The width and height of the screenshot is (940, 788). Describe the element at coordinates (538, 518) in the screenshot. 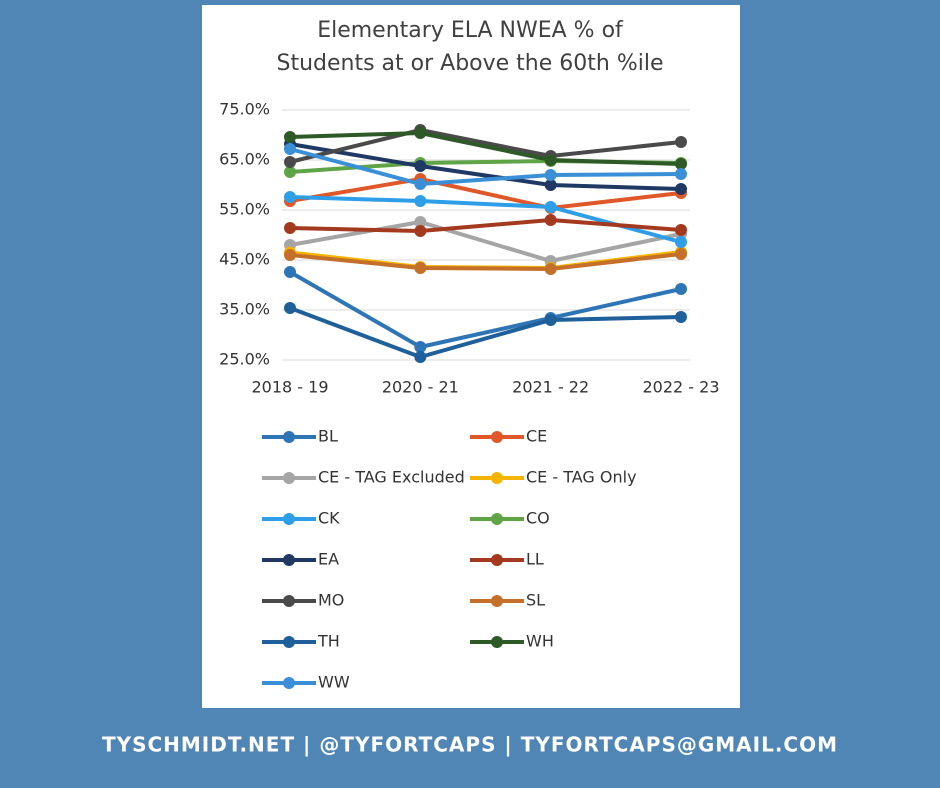

I see `legend-label: CO` at that location.